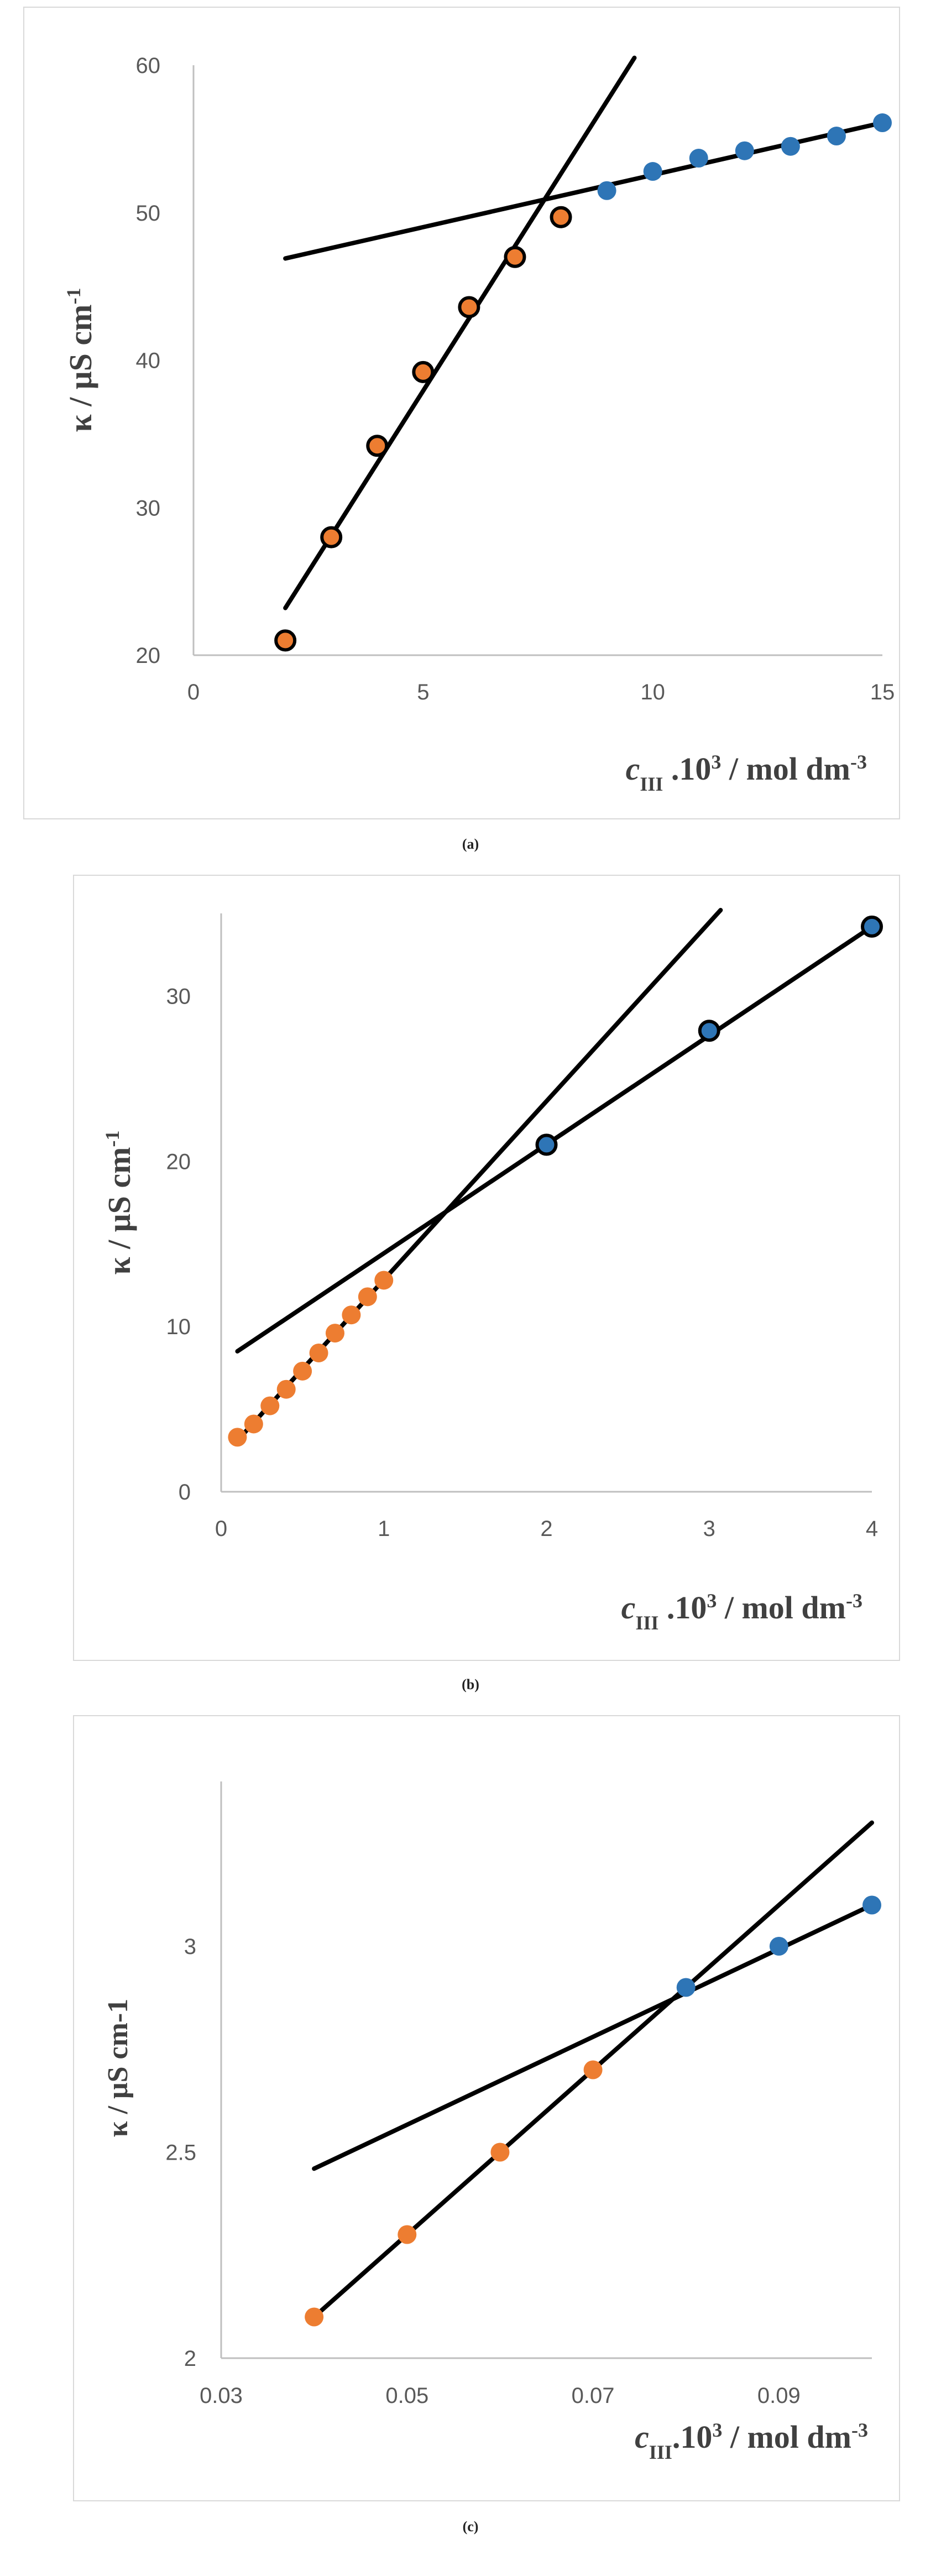  What do you see at coordinates (384, 1529) in the screenshot?
I see `chart-b-x-tick-label: 1` at bounding box center [384, 1529].